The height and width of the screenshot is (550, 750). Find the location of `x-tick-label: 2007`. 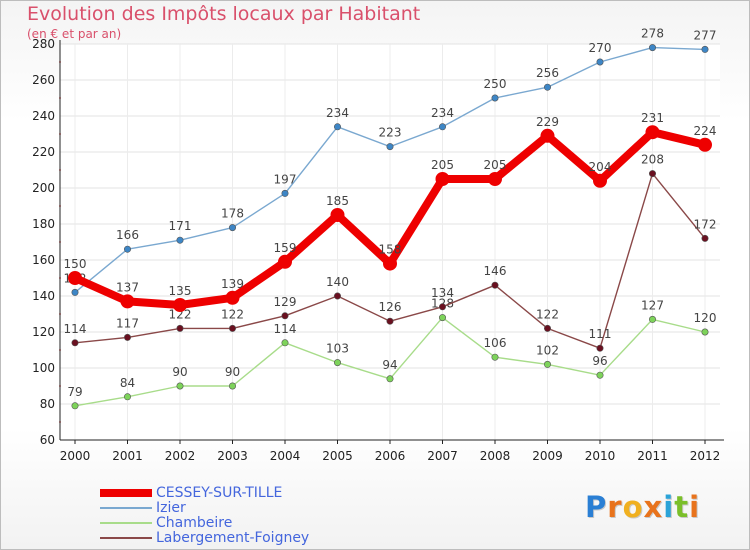

x-tick-label: 2007 is located at coordinates (442, 456).